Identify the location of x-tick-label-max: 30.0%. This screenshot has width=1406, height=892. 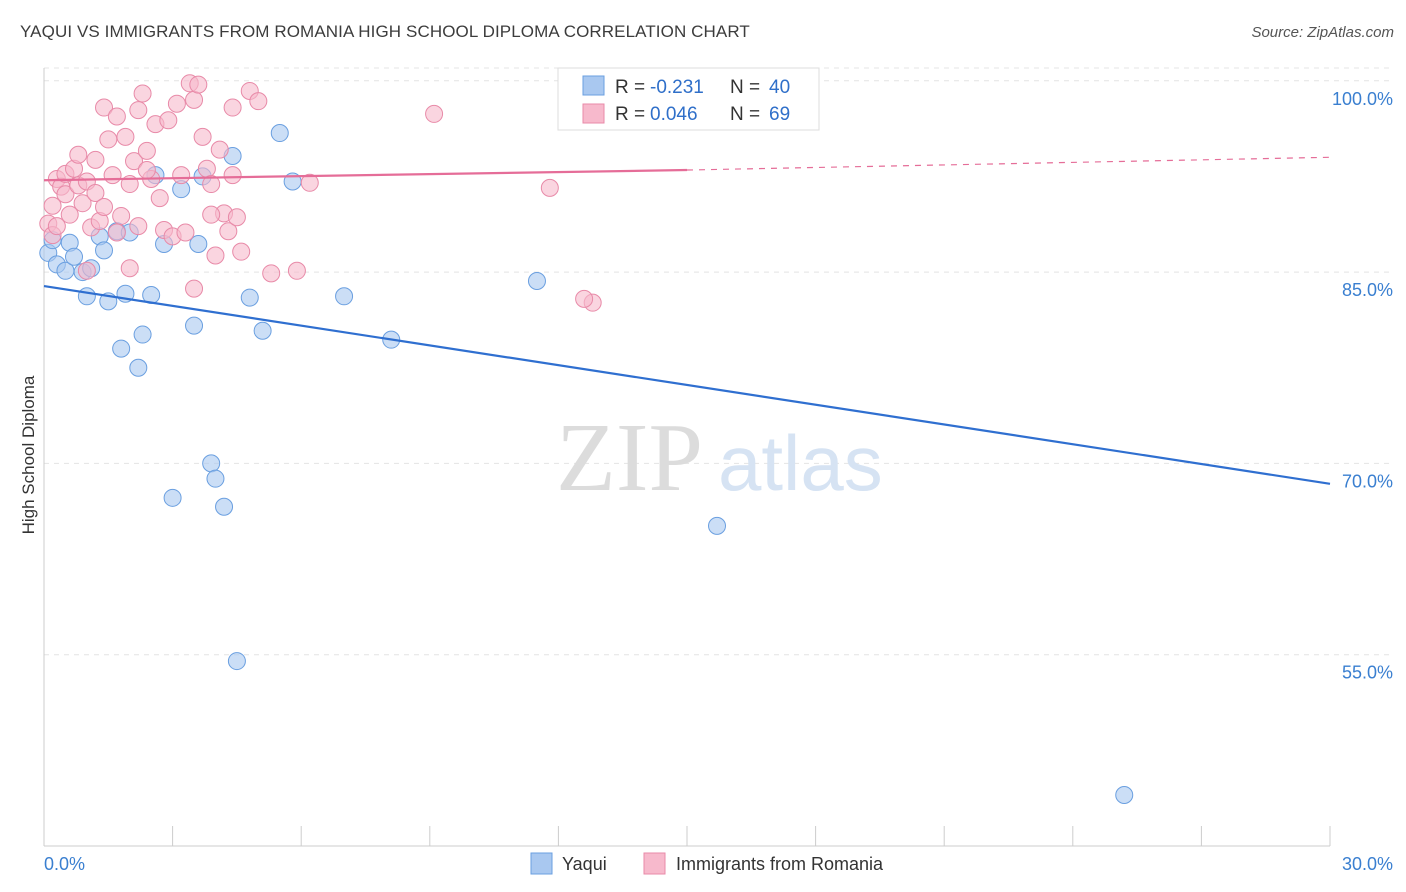
(1367, 864).